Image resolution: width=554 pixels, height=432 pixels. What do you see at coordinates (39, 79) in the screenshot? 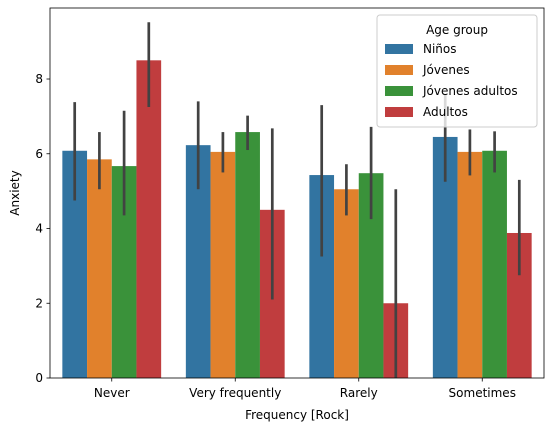
I see `y-tick-label: 8` at bounding box center [39, 79].